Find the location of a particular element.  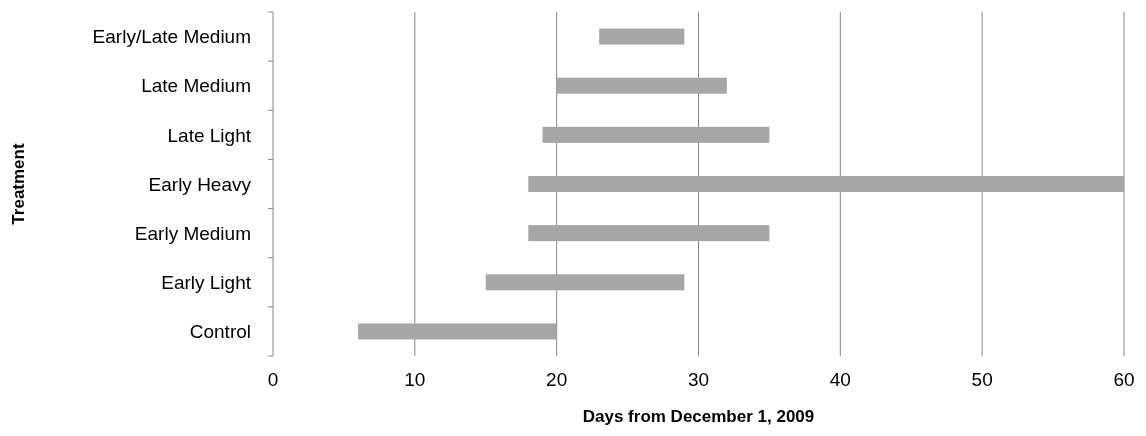

x-tick-label: 10 is located at coordinates (415, 379).